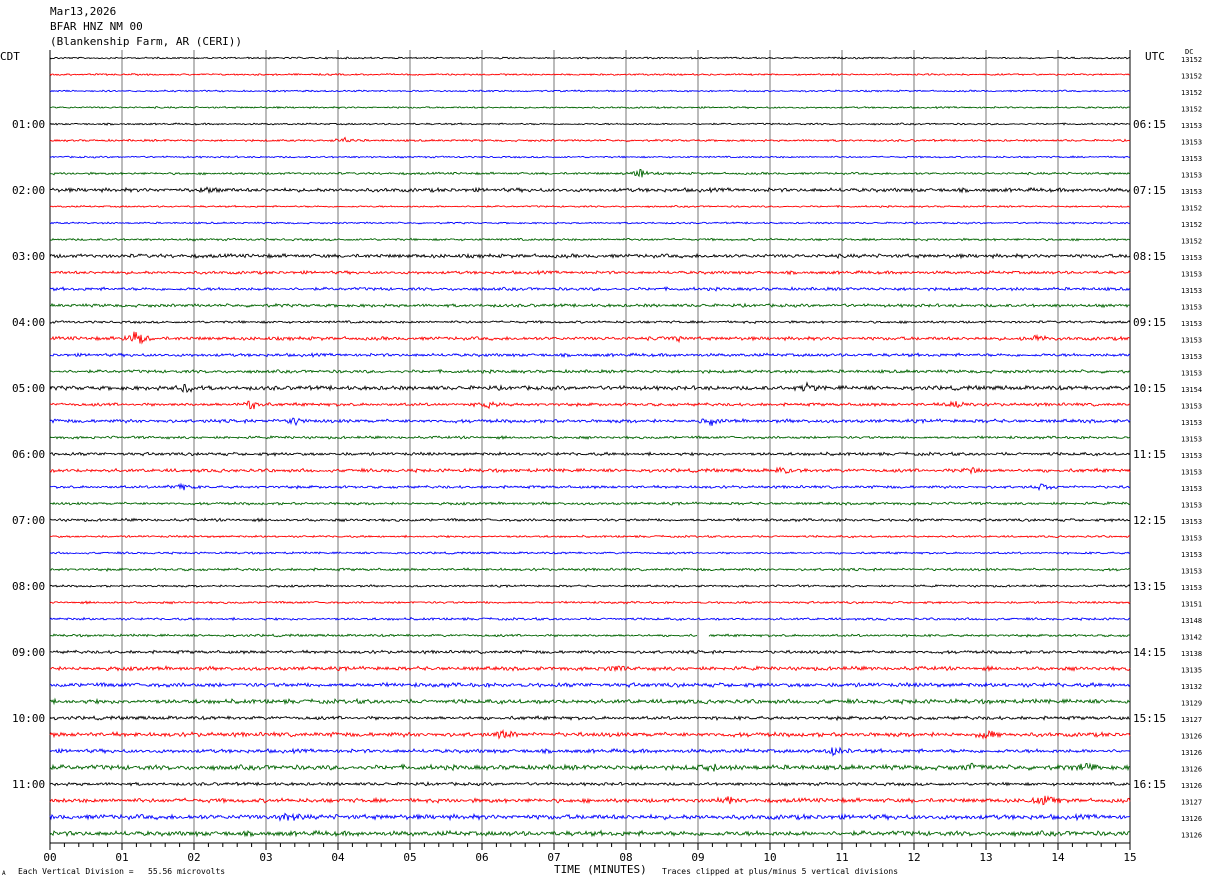  Describe the element at coordinates (1149, 388) in the screenshot. I see `right-hour-label: 10:15` at that location.